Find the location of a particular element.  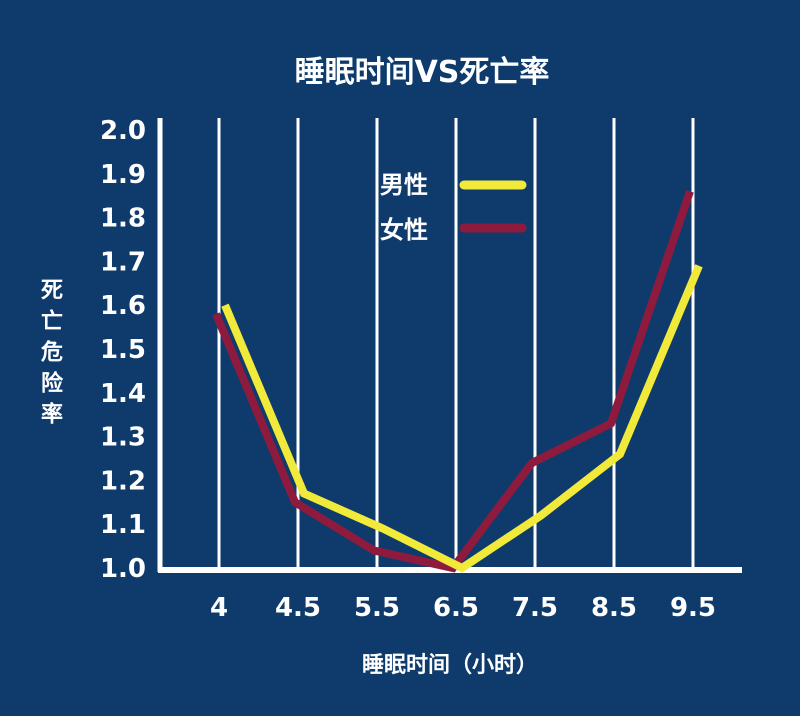

x-ticks: 4 4.5 5.5 6.5 7.5 8.5 9.5 is located at coordinates (463, 608).